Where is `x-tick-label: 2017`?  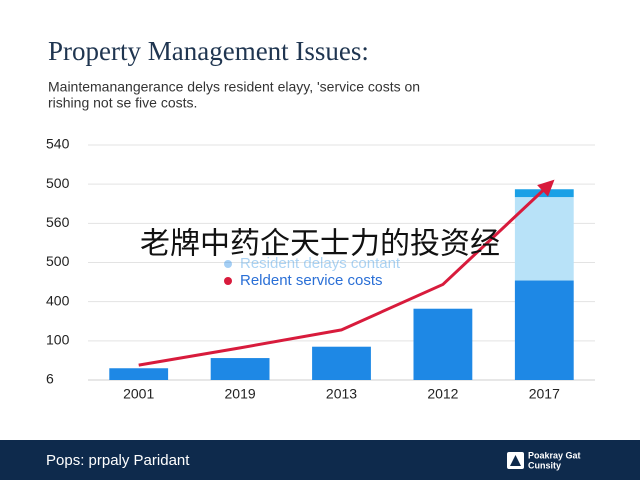 x-tick-label: 2017 is located at coordinates (544, 394).